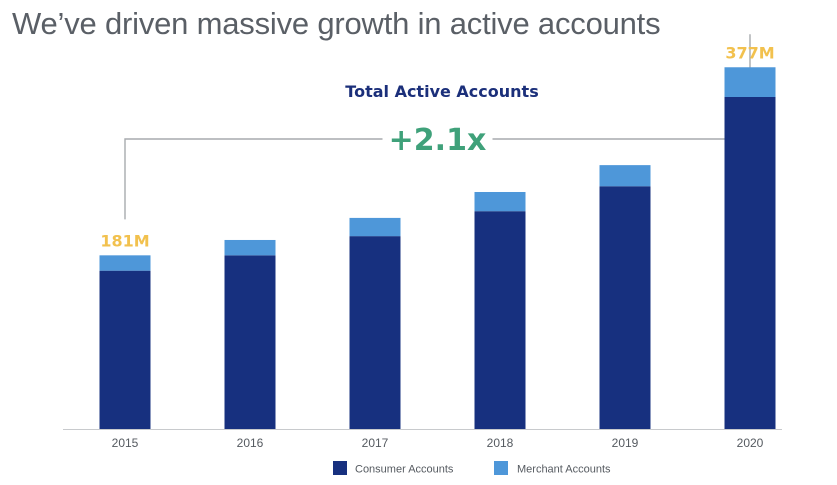 This screenshot has width=837, height=485. What do you see at coordinates (404, 470) in the screenshot?
I see `legend-label-consumer-accounts: Consumer Accounts` at bounding box center [404, 470].